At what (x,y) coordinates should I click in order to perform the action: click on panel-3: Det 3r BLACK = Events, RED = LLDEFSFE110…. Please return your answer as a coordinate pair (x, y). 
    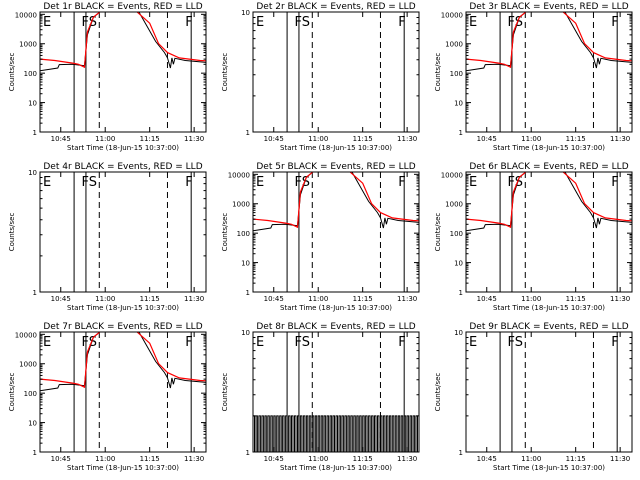
    Looking at the image, I should click on (533, 77).